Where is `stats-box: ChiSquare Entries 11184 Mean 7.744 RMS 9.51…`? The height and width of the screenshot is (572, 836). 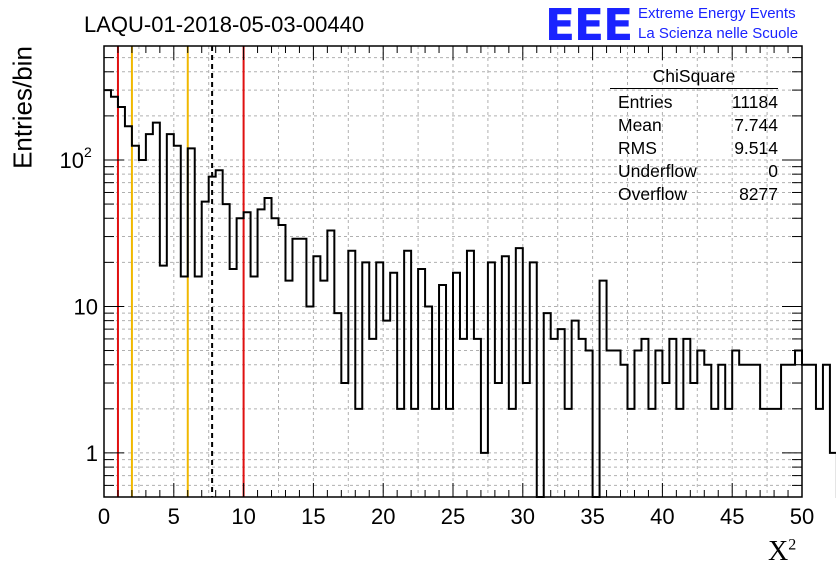 stats-box: ChiSquare Entries 11184 Mean 7.744 RMS 9.51… is located at coordinates (694, 136).